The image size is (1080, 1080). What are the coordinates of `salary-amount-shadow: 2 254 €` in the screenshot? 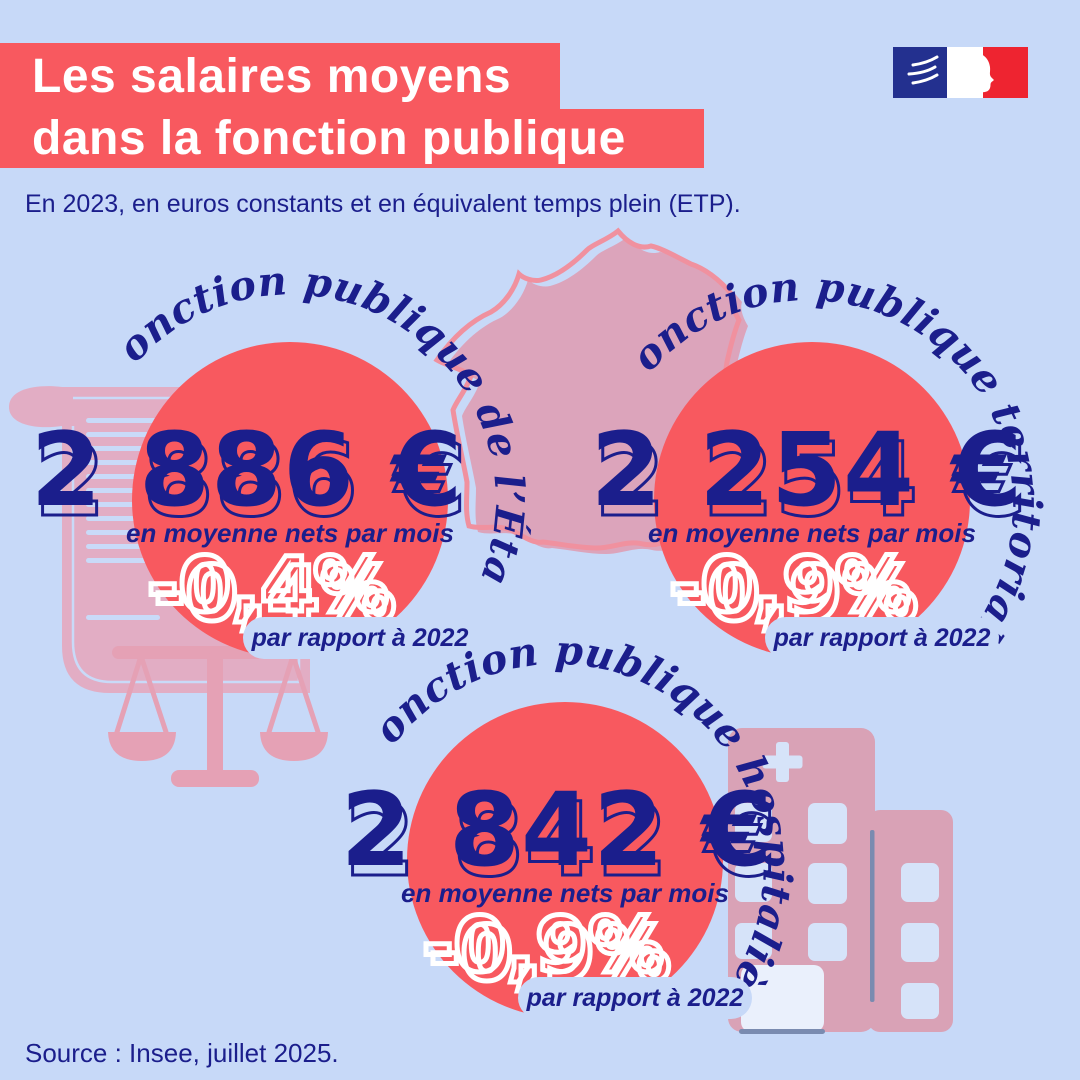 It's located at (810, 480).